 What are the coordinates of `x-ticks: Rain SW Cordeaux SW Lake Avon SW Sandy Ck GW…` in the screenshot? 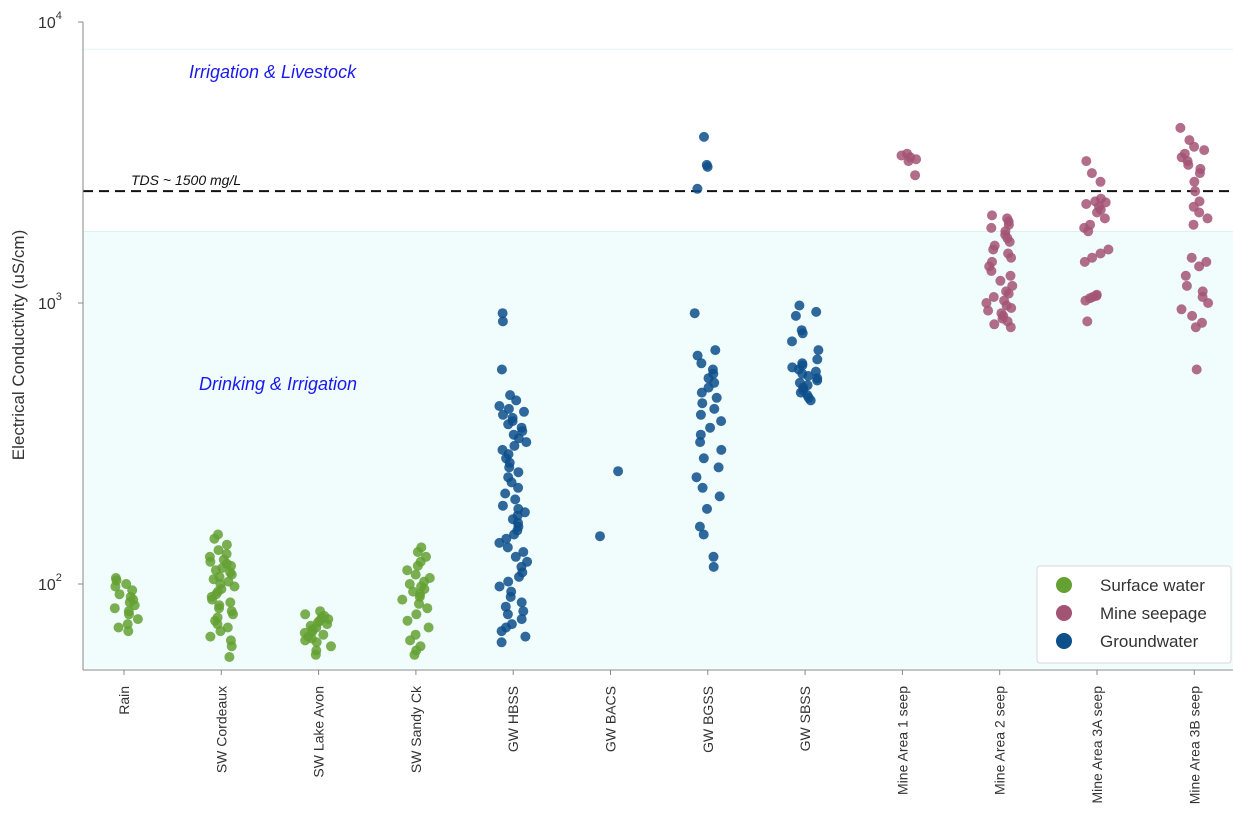 It's located at (659, 737).